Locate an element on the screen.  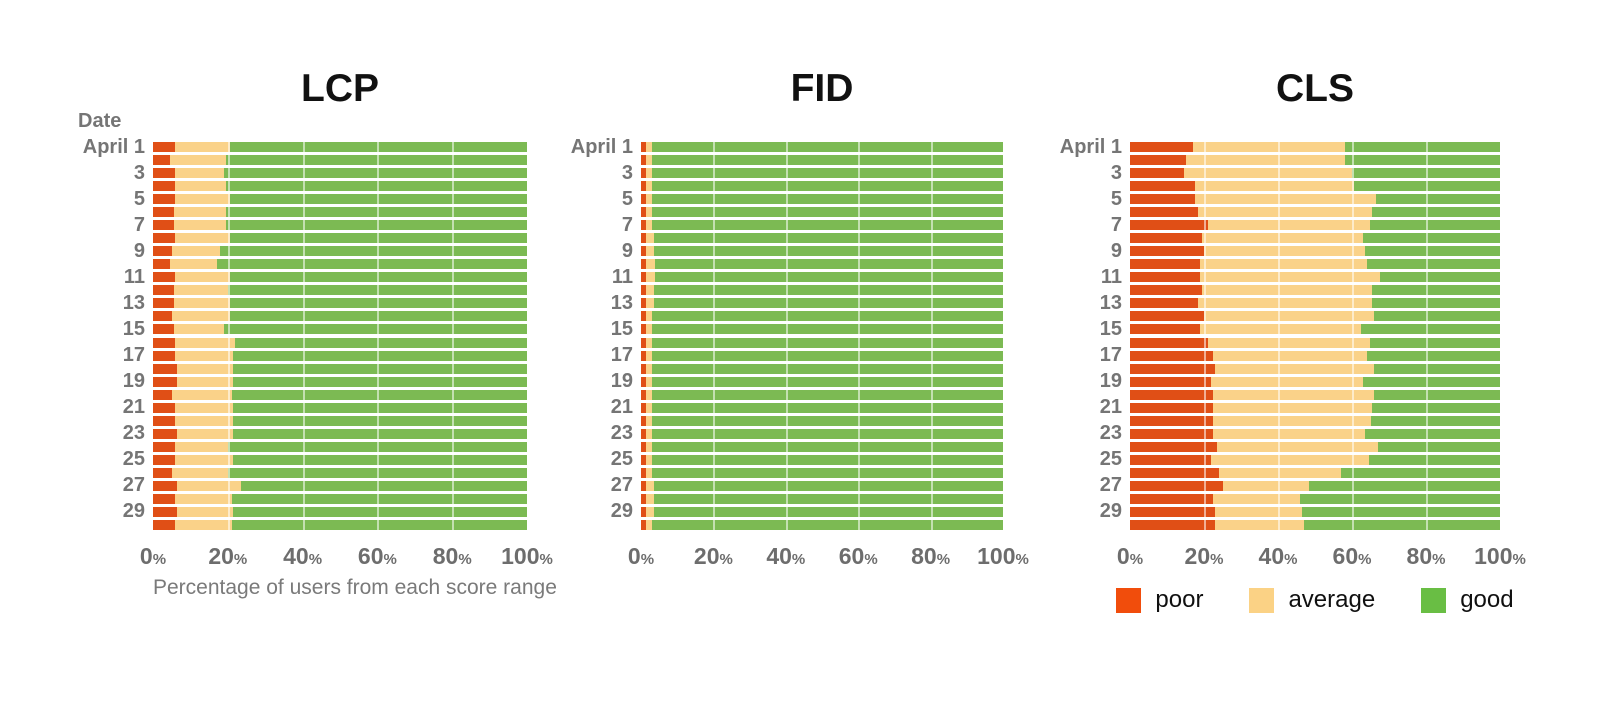
x-axis-labels-cls: 0% 20% 40% 60% 80% 100% is located at coordinates (1321, 558).